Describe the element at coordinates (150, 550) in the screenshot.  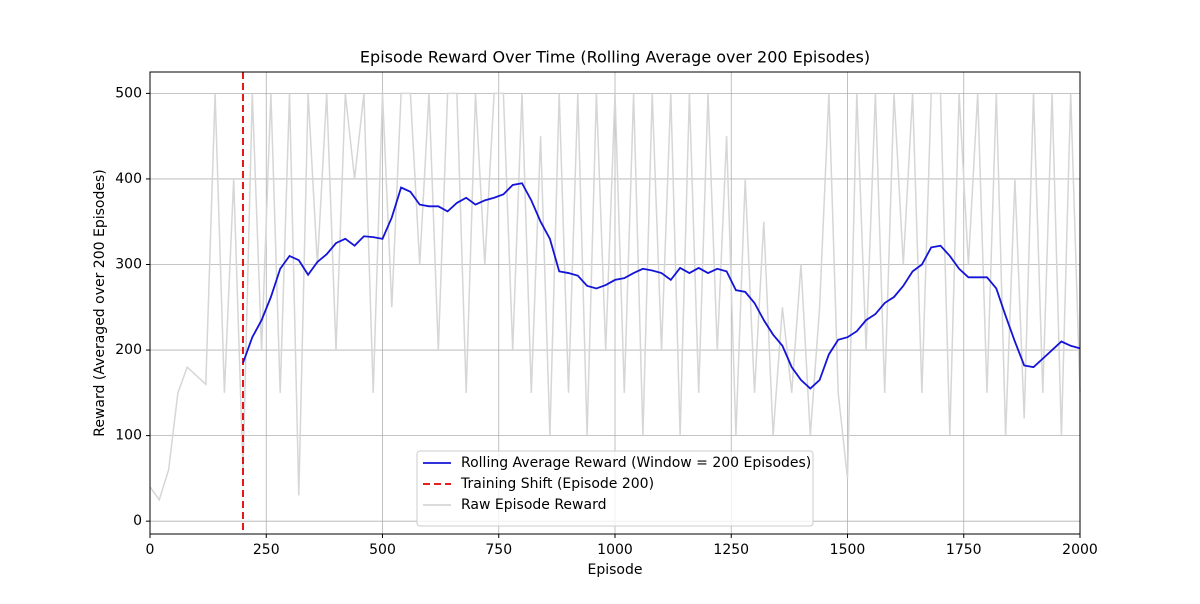
I see `x-tick-label: 0` at that location.